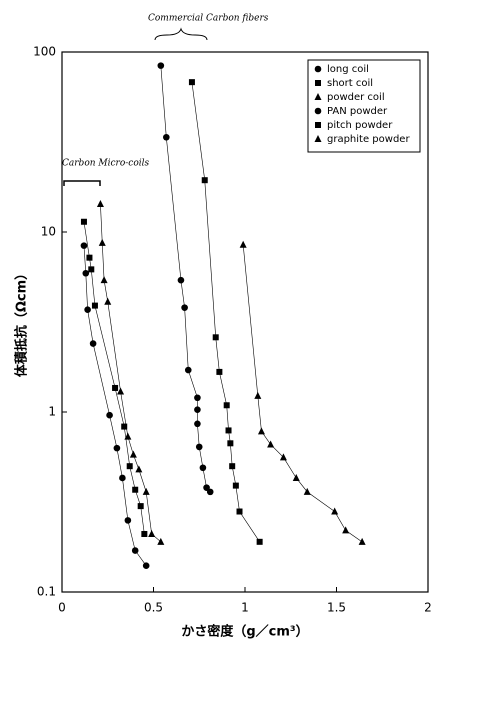 The width and height of the screenshot is (493, 707). What do you see at coordinates (22, 322) in the screenshot?
I see `y-axis-label: 体積抵抗（Ωcm）` at bounding box center [22, 322].